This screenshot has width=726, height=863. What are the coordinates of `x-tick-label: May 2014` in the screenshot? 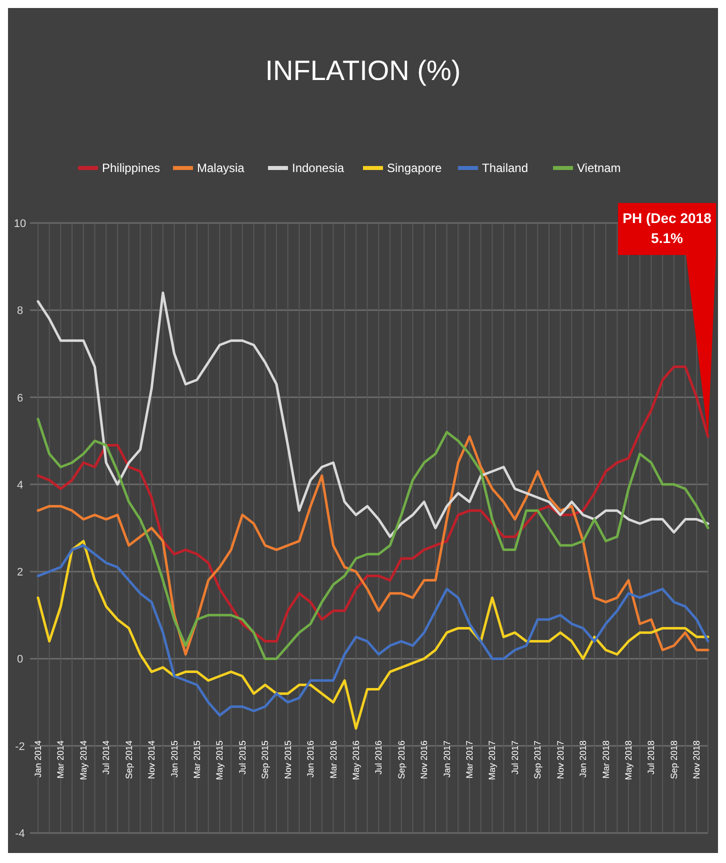 It's located at (83, 760).